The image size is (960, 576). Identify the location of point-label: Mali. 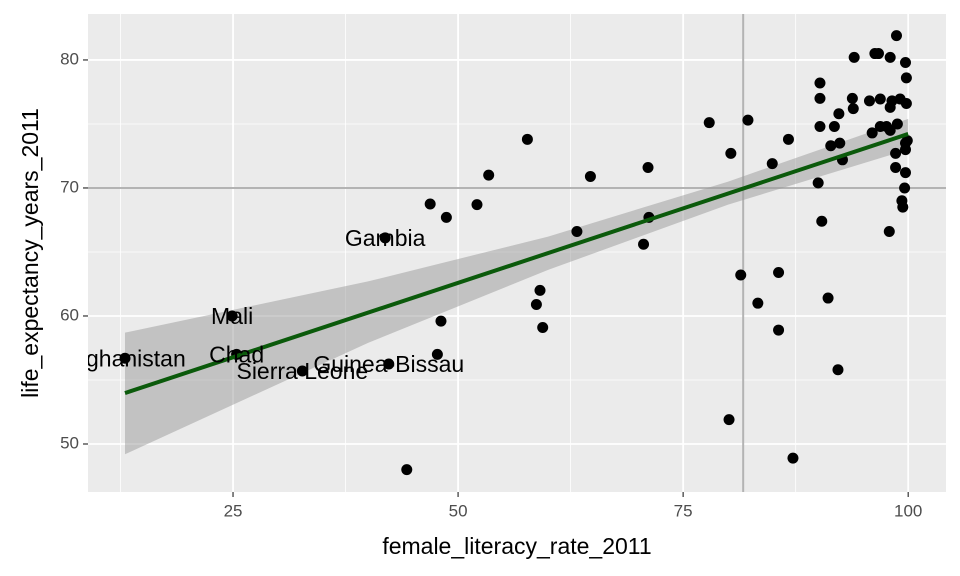
(232, 316).